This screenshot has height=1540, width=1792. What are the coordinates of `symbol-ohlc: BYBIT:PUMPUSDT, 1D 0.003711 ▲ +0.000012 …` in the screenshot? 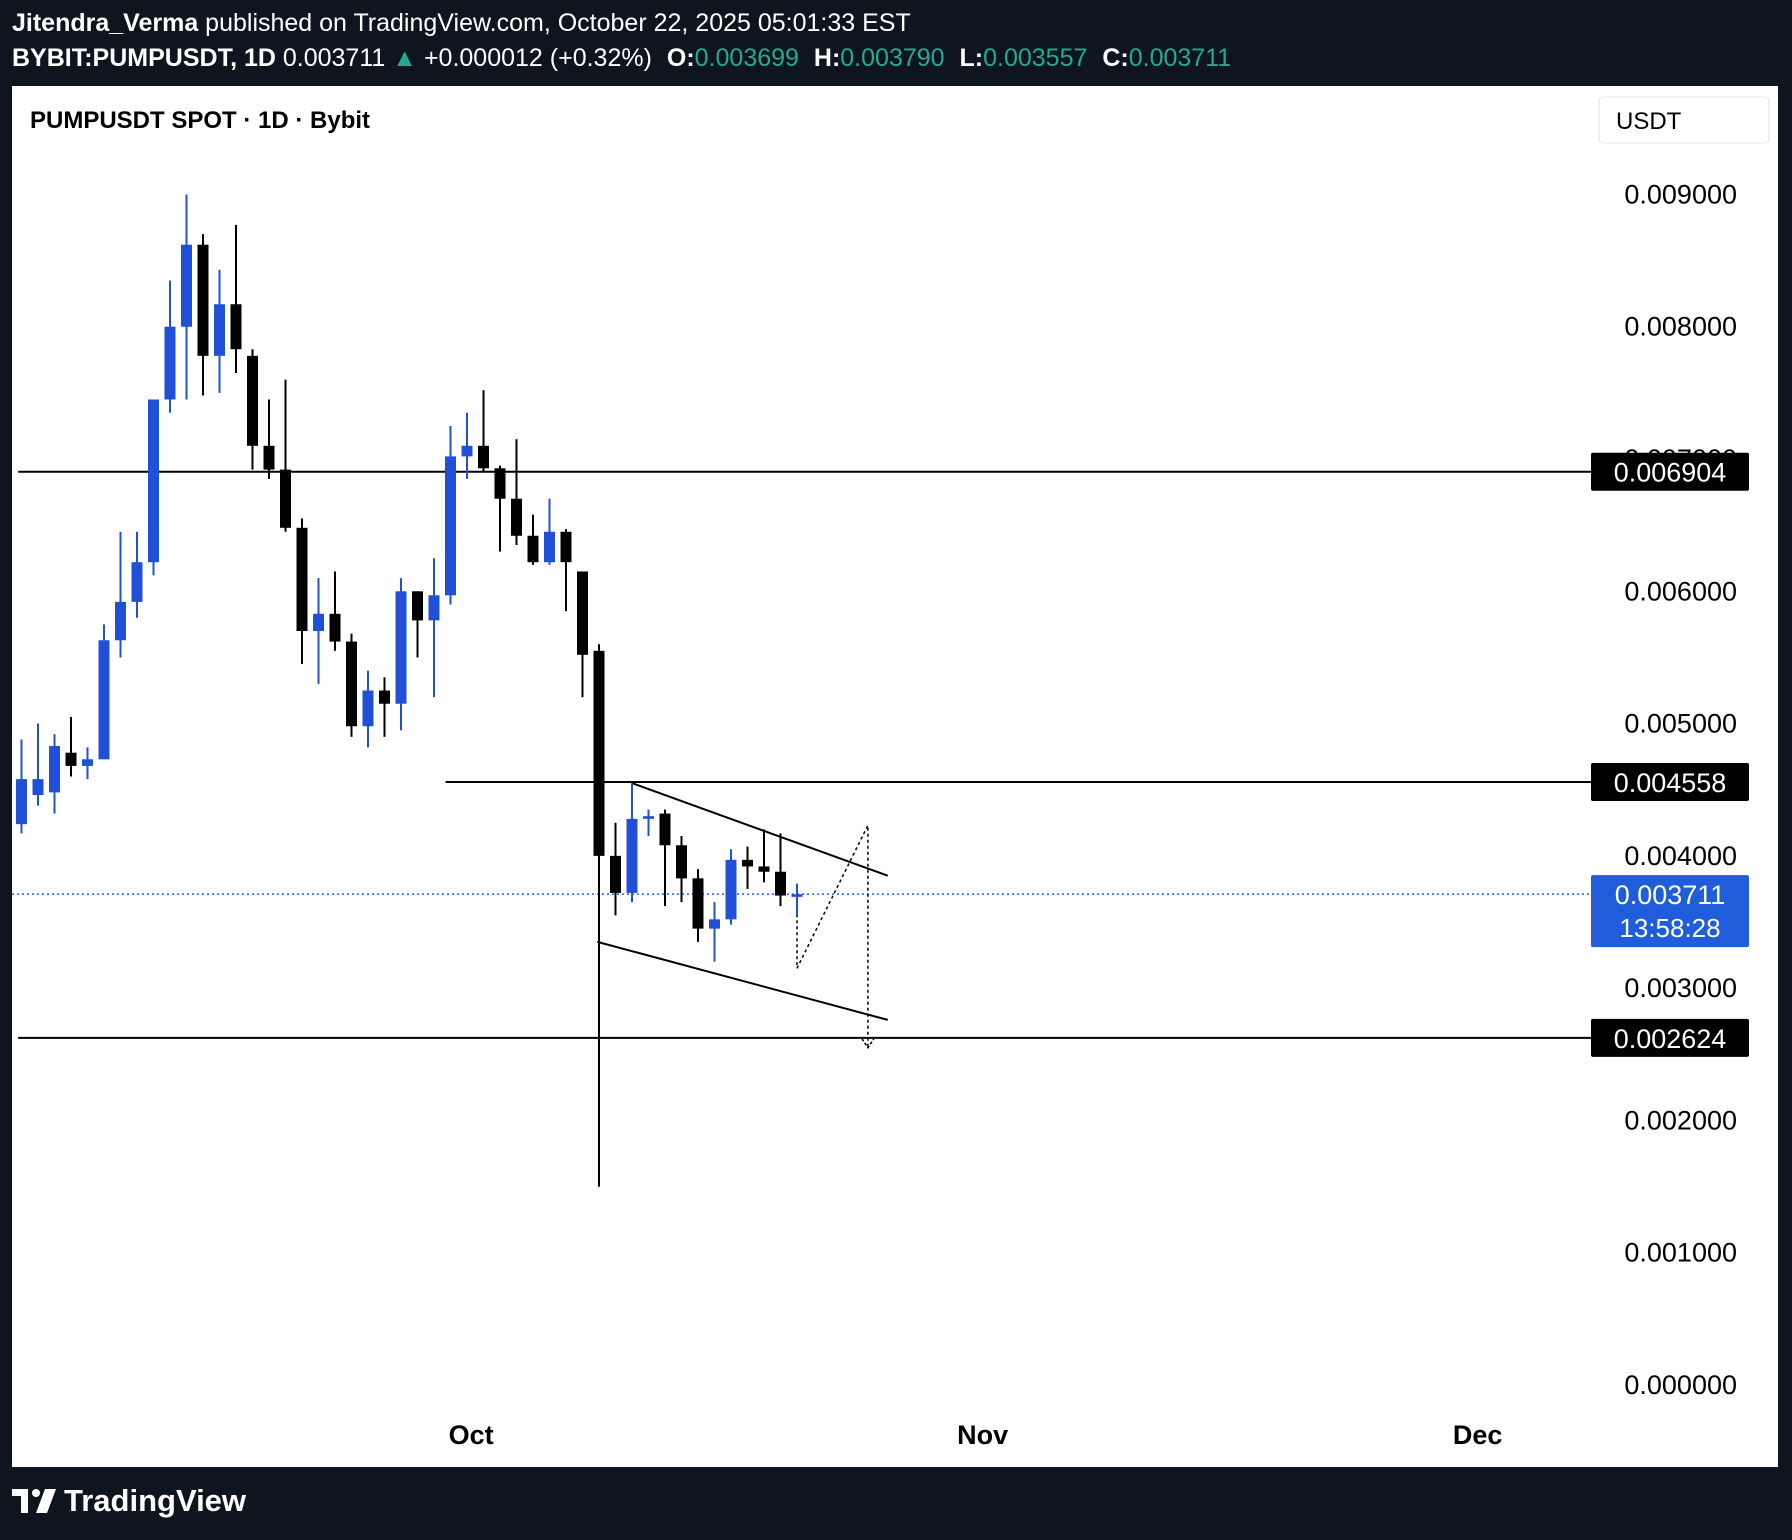 It's located at (621, 58).